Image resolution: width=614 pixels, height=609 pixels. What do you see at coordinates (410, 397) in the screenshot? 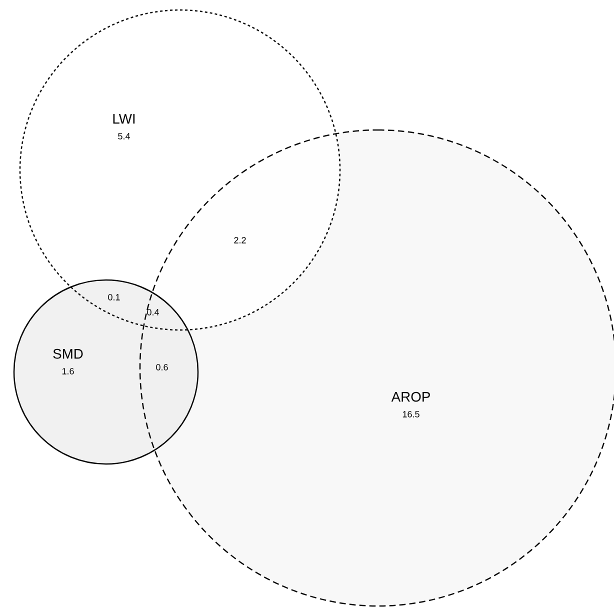
I see `category-label: AROP` at bounding box center [410, 397].